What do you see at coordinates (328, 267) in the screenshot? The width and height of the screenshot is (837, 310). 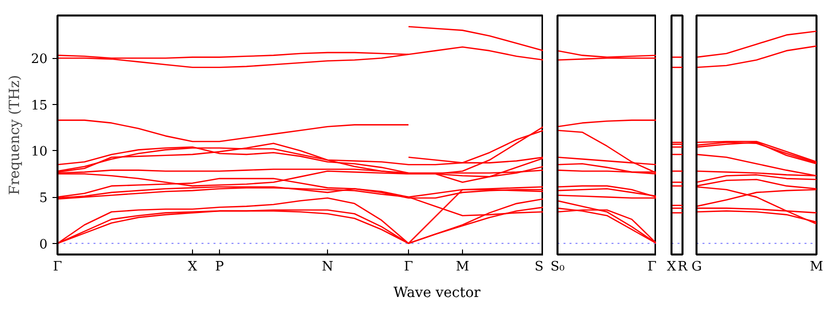 I see `x-tick-label: N` at bounding box center [328, 267].